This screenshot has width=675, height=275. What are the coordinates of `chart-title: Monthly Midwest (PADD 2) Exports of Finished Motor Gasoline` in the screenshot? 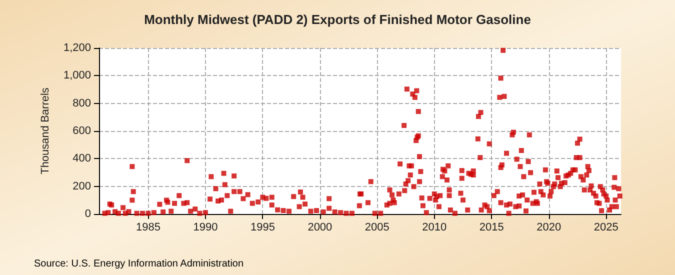 It's located at (337, 19).